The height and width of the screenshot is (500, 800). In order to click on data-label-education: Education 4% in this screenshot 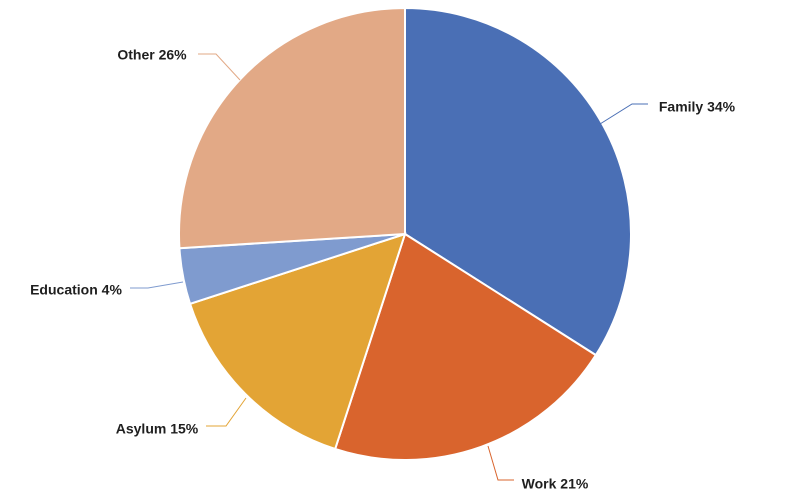, I will do `click(76, 290)`.